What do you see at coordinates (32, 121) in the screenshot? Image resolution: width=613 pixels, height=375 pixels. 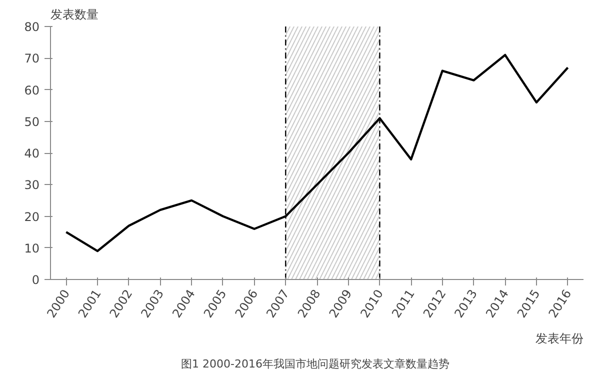 I see `y-tick-label: 50` at bounding box center [32, 121].